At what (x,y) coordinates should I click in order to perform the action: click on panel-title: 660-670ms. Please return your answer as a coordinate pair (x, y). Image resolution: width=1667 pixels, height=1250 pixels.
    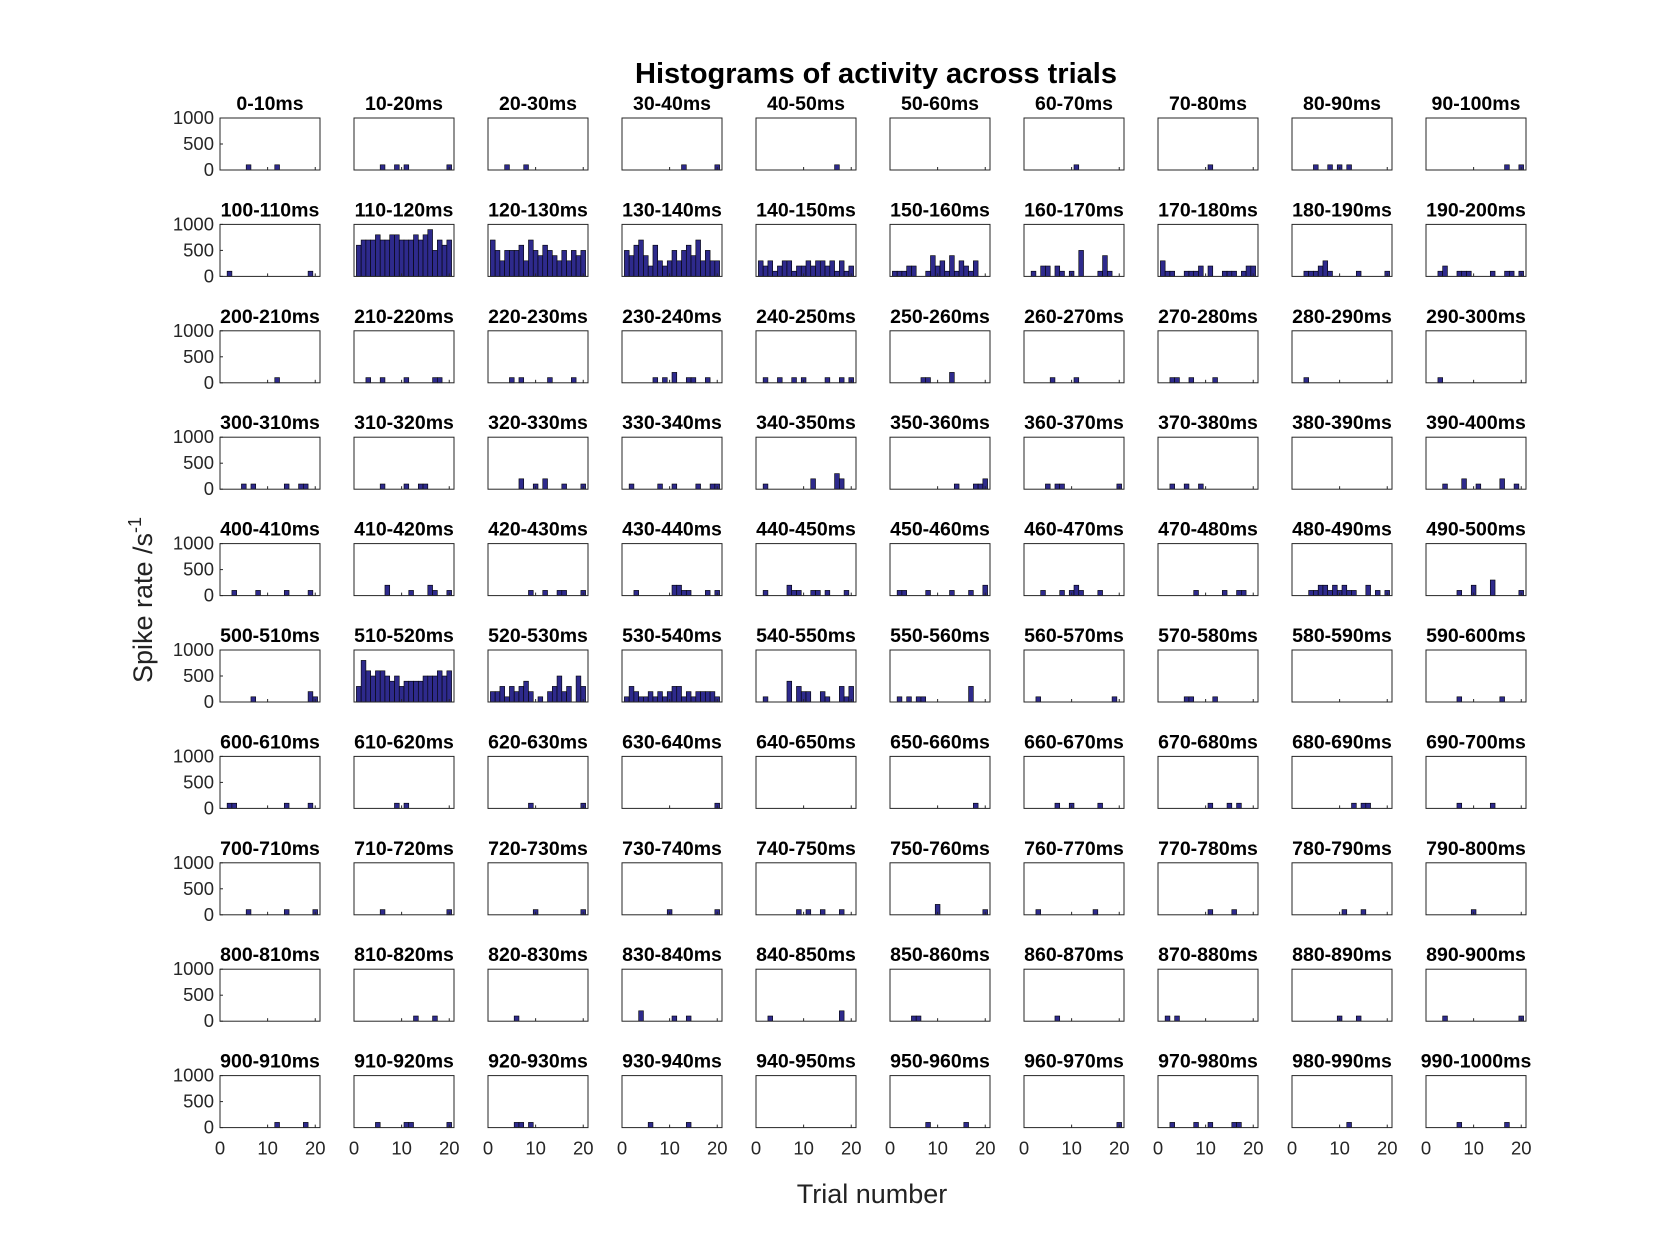
    Looking at the image, I should click on (1074, 742).